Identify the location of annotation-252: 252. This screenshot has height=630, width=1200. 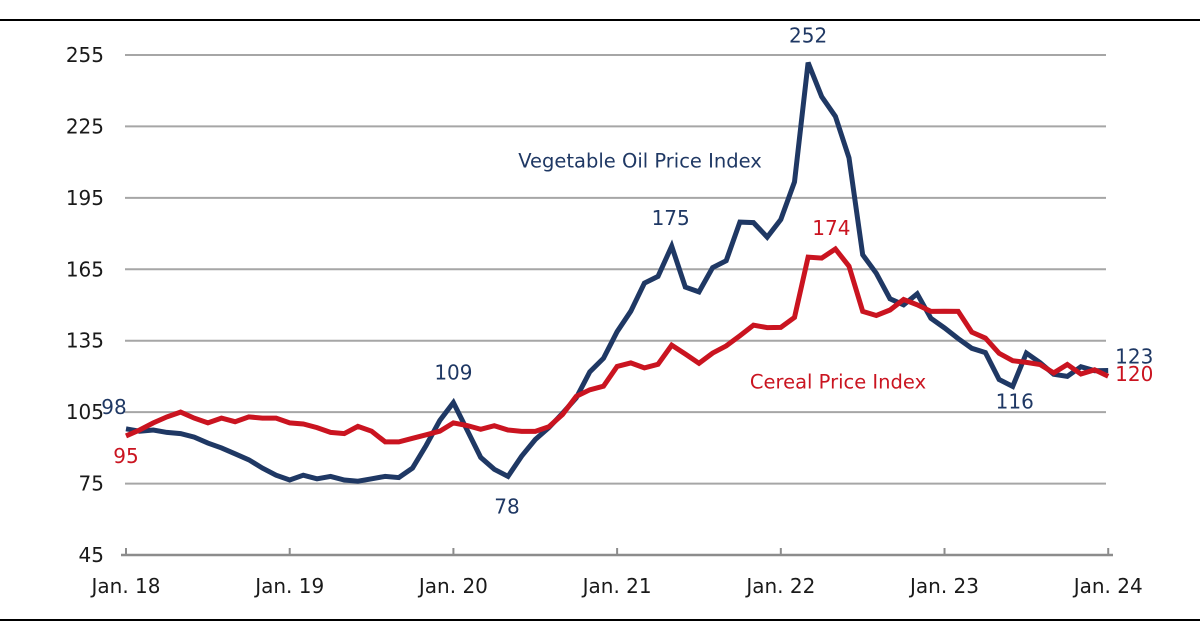
(808, 36).